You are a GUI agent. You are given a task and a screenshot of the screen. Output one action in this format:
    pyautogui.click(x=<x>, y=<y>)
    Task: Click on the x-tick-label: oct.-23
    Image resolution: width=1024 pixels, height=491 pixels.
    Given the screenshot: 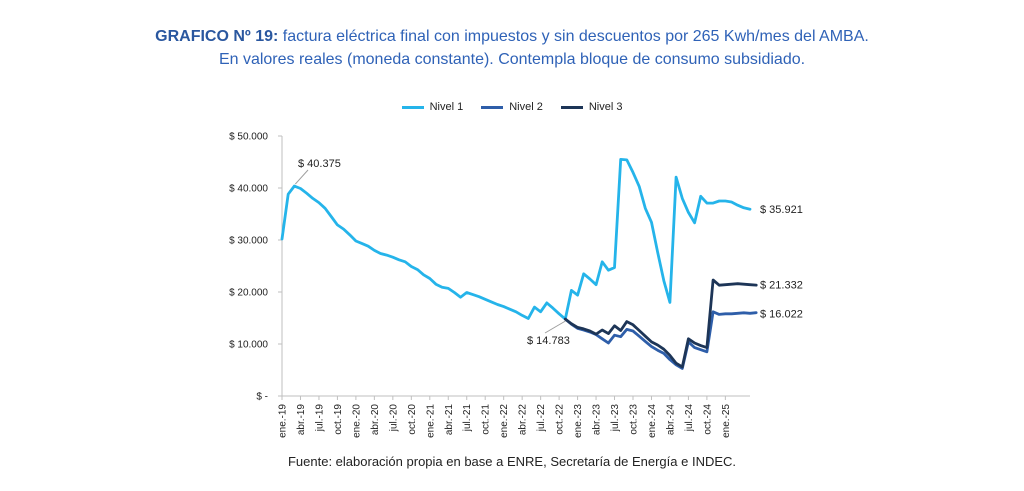 What is the action you would take?
    pyautogui.click(x=634, y=419)
    